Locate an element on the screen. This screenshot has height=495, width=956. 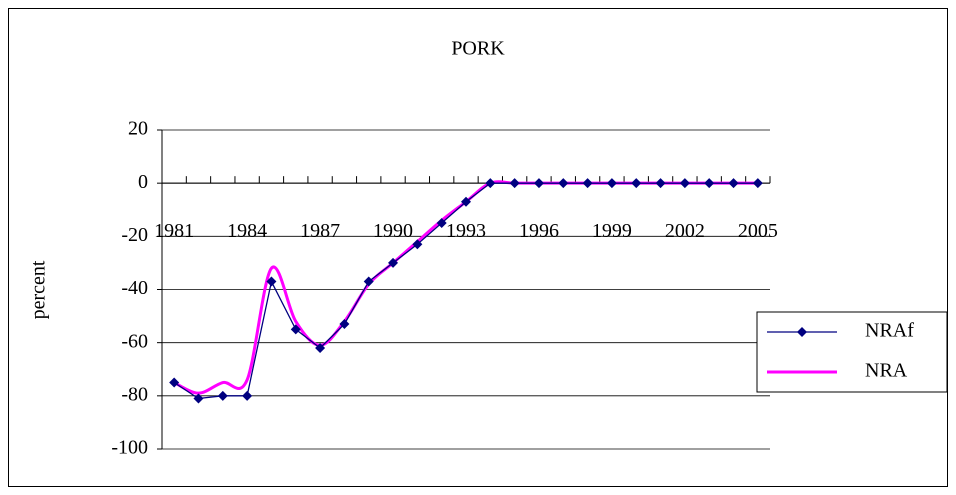
legend-box is located at coordinates (852, 352).